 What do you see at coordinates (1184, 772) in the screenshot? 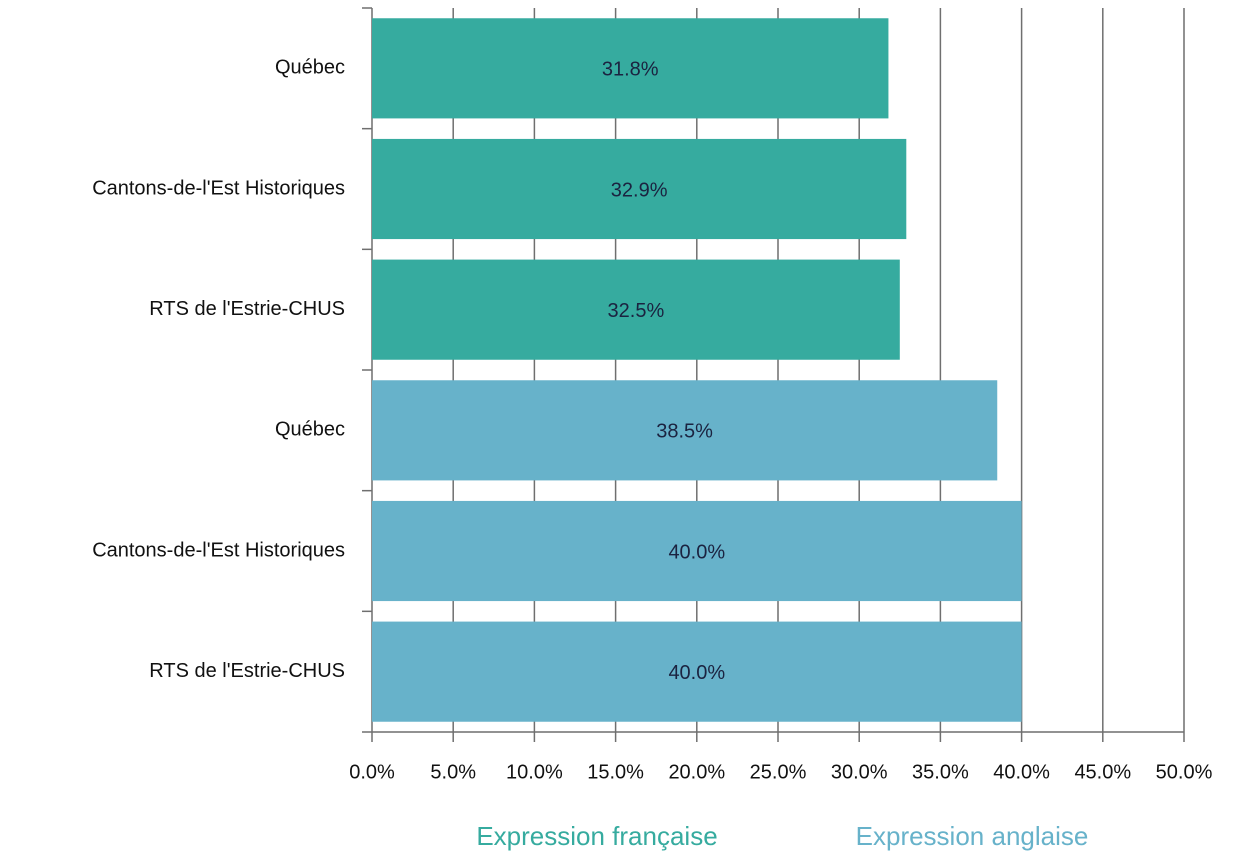
I see `x-tick-label: 50.0%` at bounding box center [1184, 772].